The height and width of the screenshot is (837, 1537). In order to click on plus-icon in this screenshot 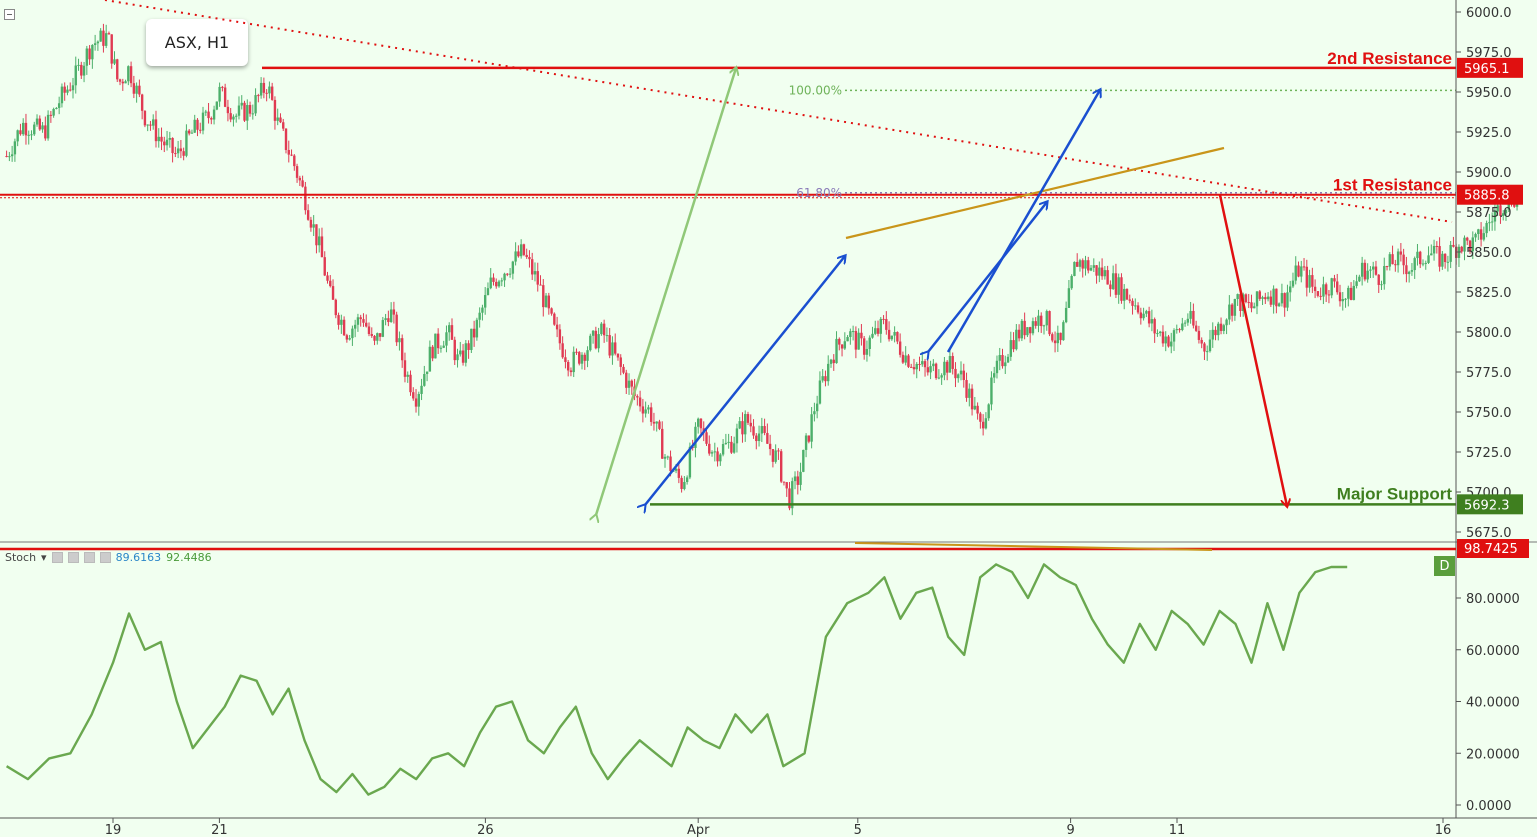, I will do `click(89, 557)`.